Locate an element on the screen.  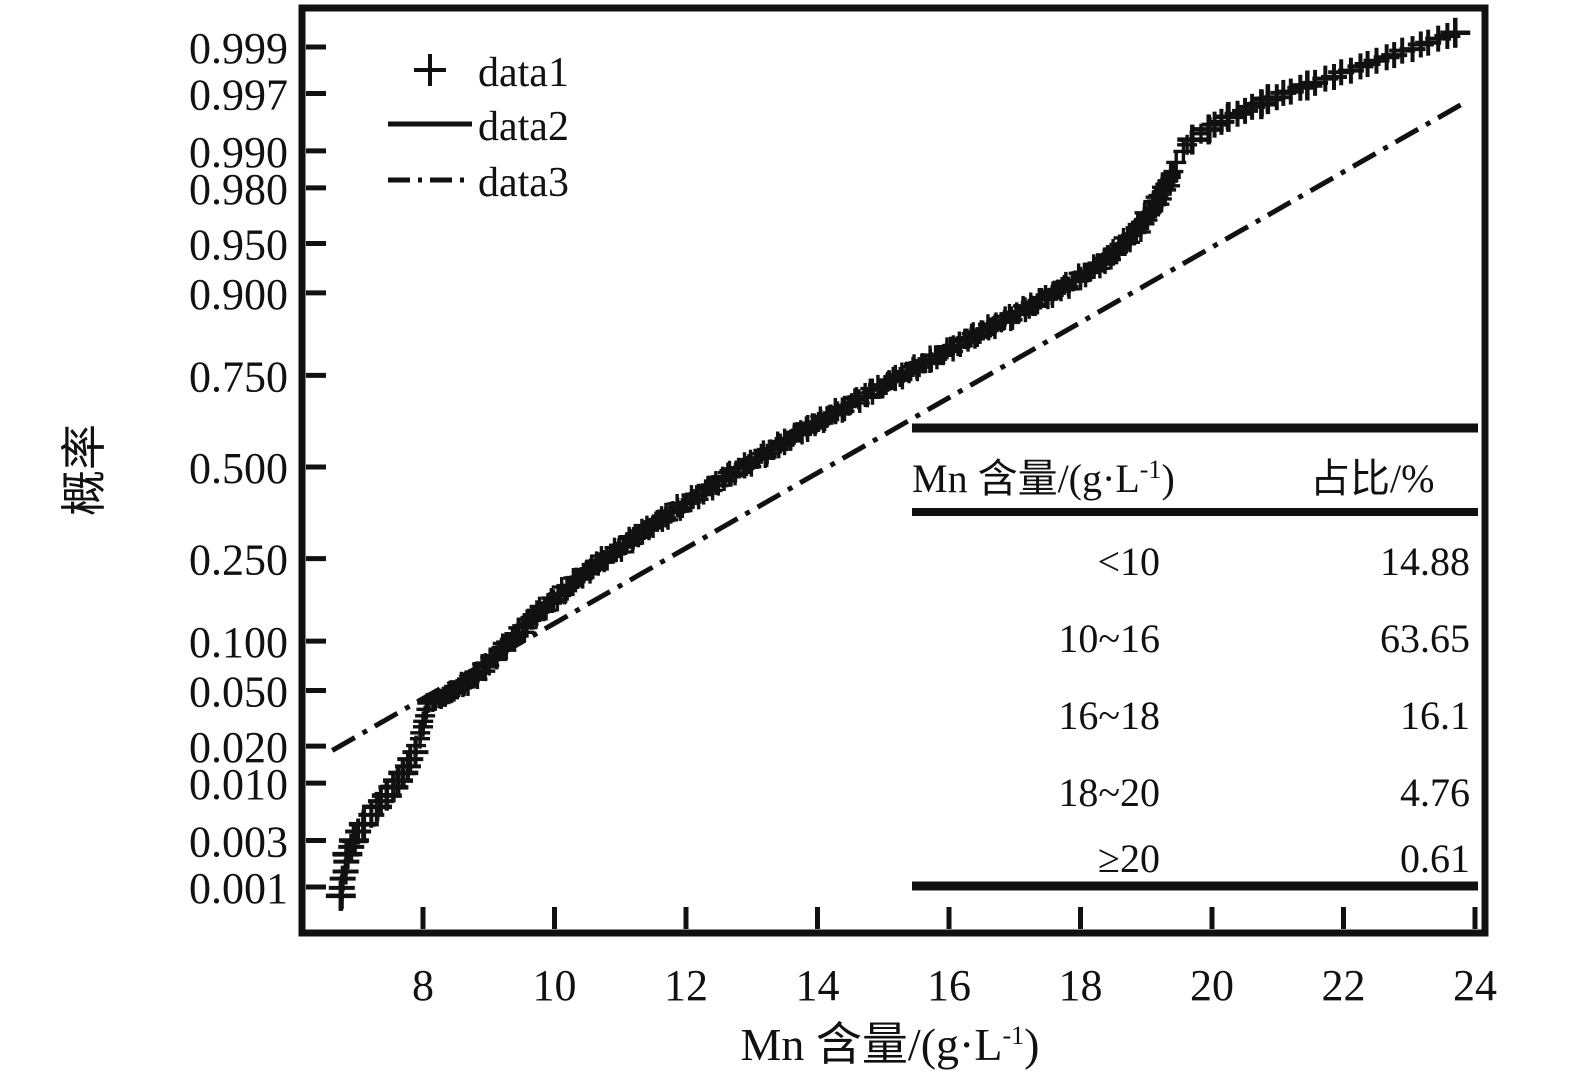
x-tick-label: 24 is located at coordinates (1475, 985).